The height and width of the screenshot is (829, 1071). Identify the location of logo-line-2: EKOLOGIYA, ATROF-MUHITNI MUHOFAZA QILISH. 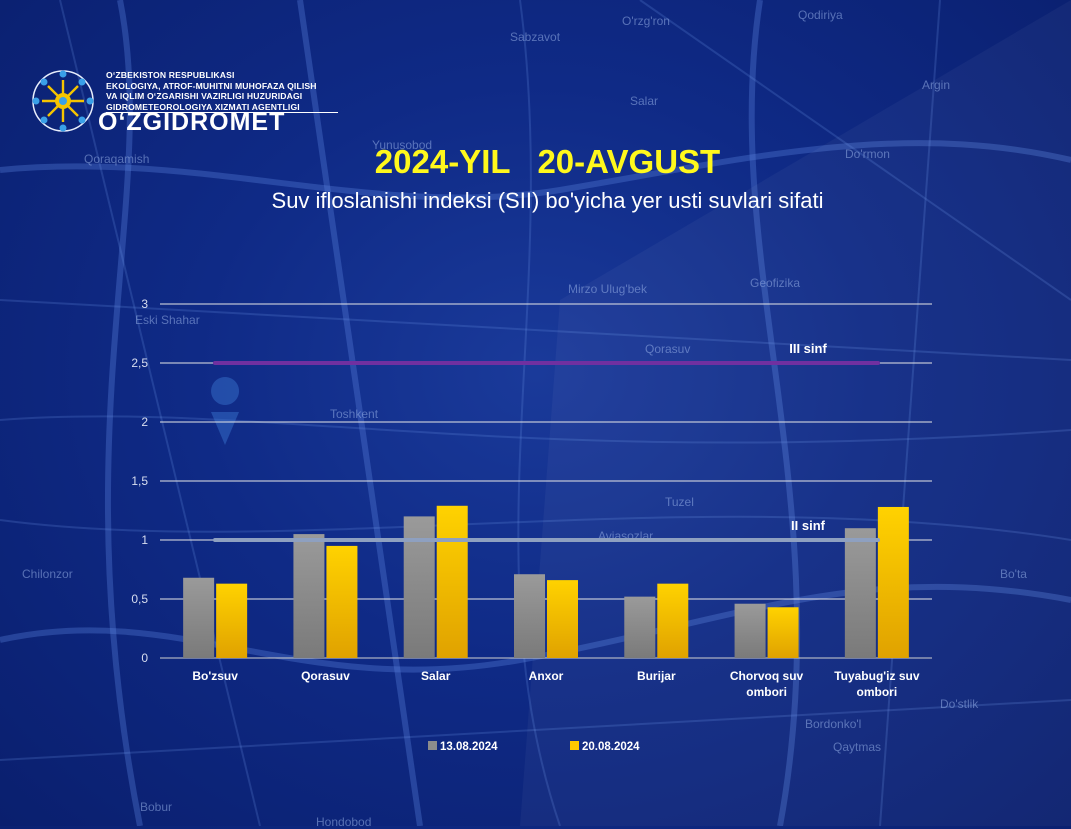
(211, 85).